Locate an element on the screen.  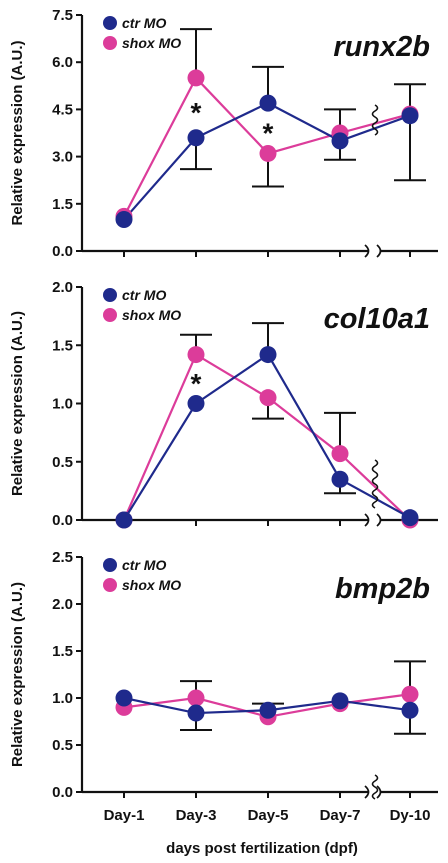
x-tick-label: Day-7 is located at coordinates (340, 815).